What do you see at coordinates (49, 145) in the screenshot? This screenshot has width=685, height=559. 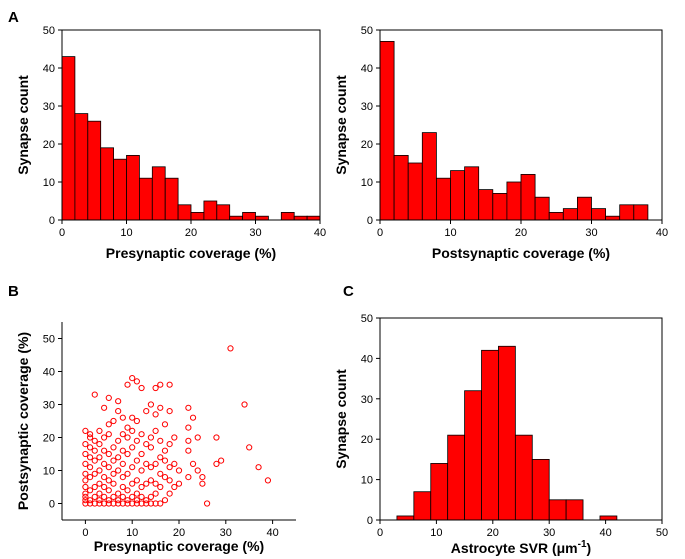 I see `y-tick-label-twenty: 20` at bounding box center [49, 145].